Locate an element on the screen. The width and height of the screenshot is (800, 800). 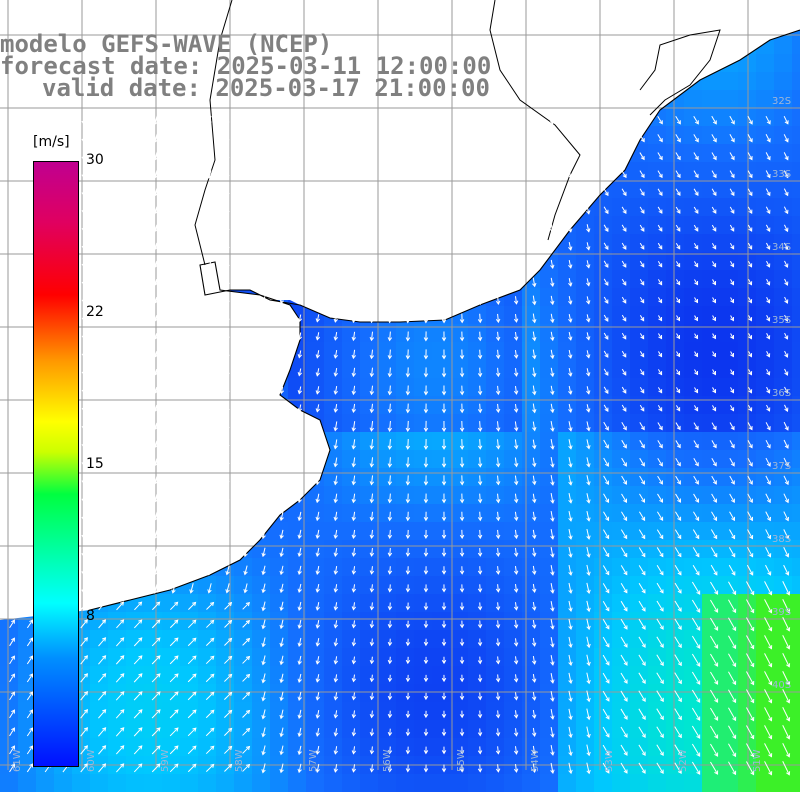
latitude-label: 32S is located at coordinates (782, 101).